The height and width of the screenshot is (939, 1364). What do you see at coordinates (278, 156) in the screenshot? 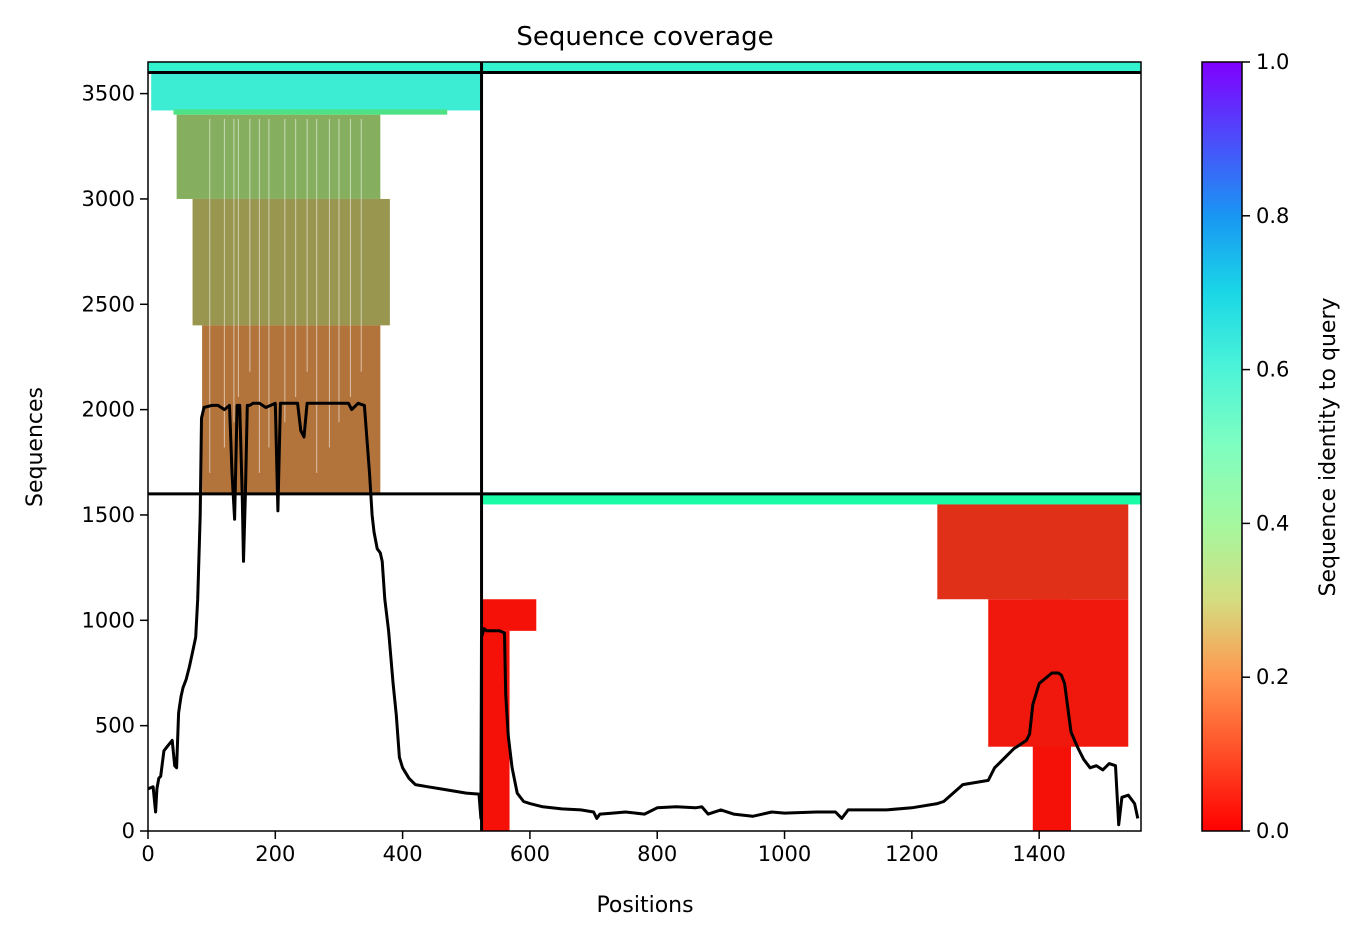
I see `coverage-block-chain-a-upper` at bounding box center [278, 156].